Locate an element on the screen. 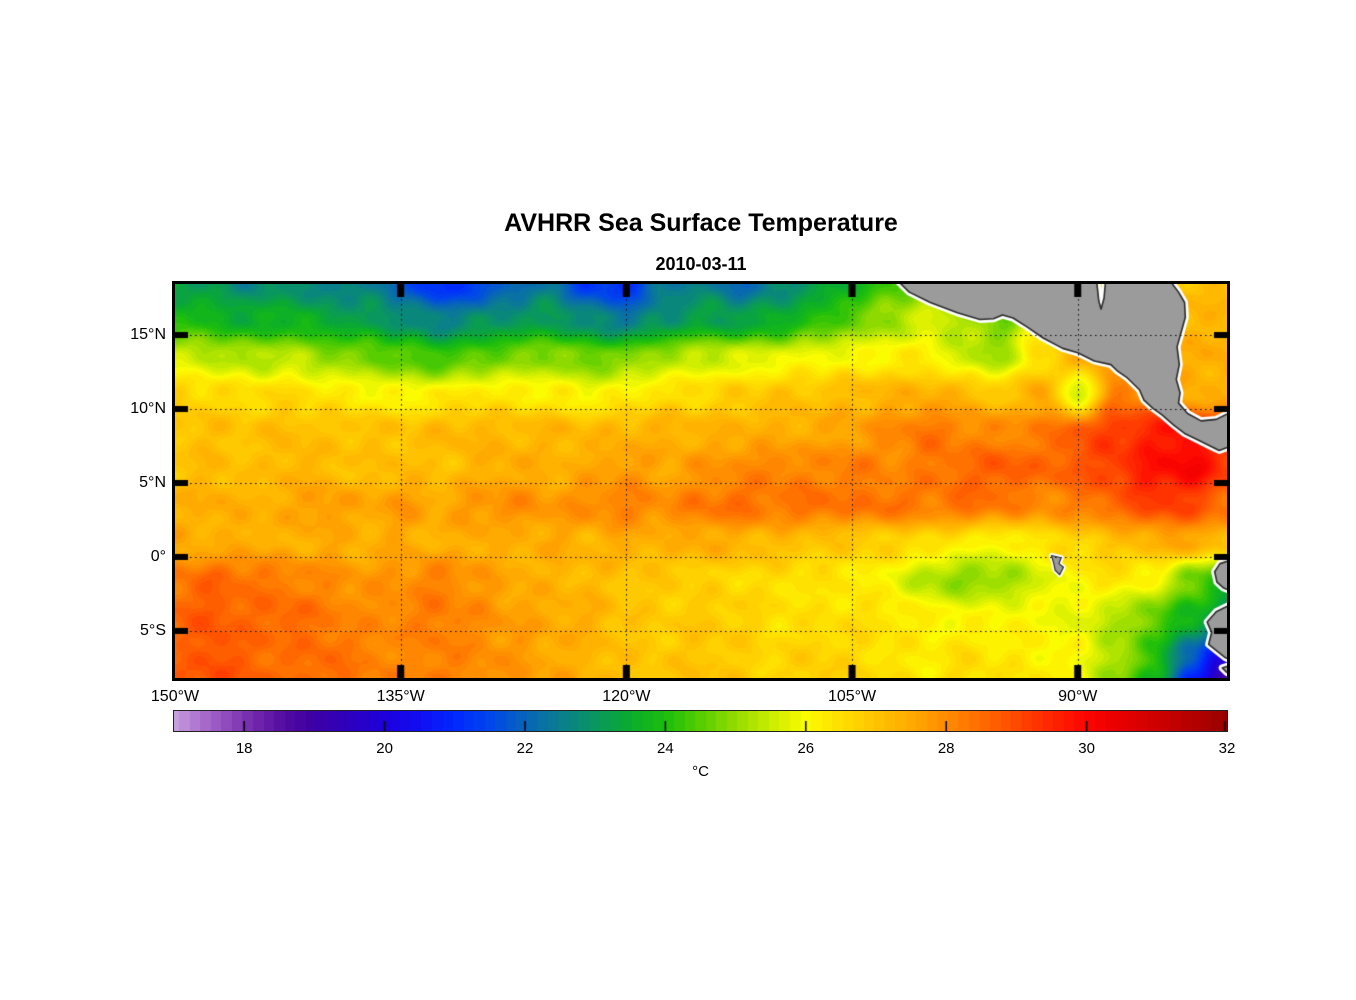 The image size is (1356, 1000). lon-tick-label: 90°W is located at coordinates (1078, 696).